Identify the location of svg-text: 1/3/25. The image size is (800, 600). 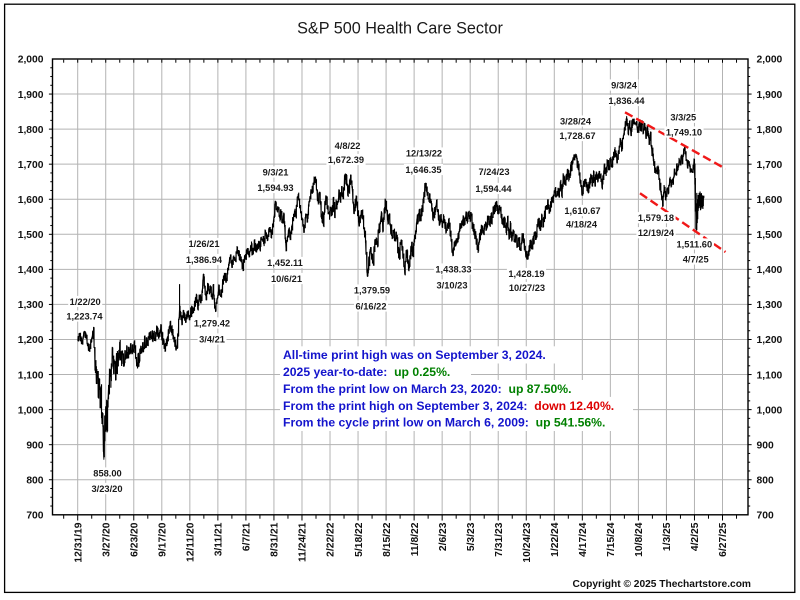
(667, 536).